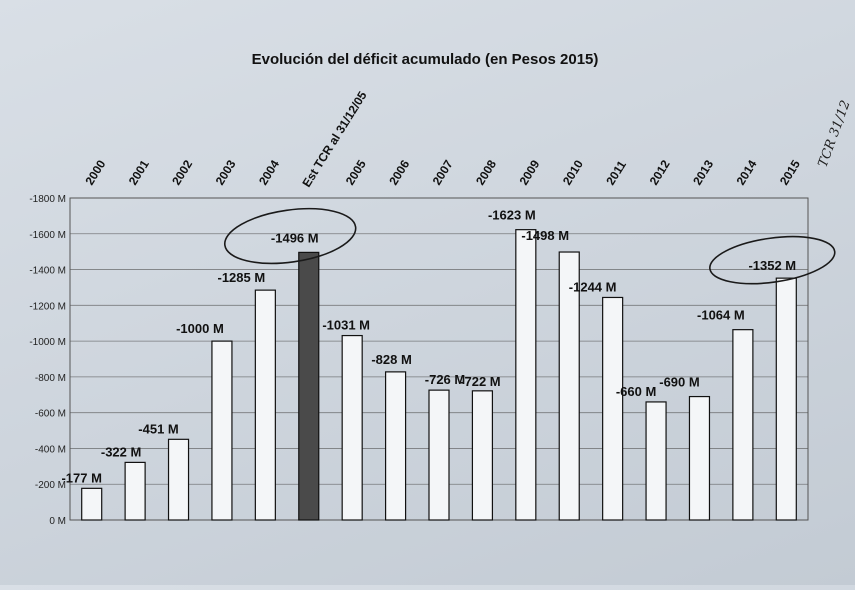 The image size is (855, 590). I want to click on category-label-16: 2015, so click(790, 172).